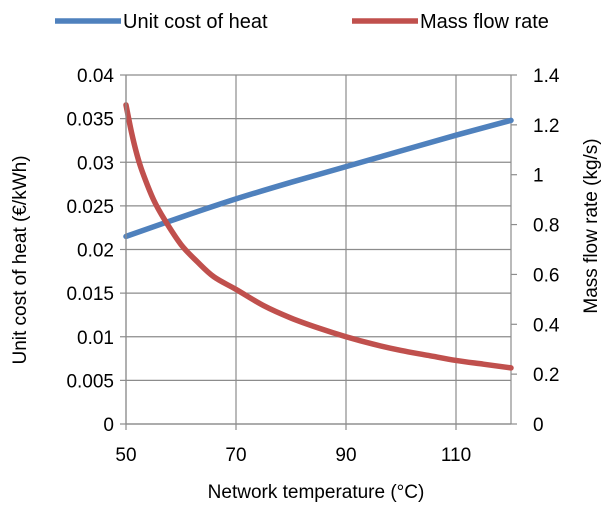 The height and width of the screenshot is (506, 603). Describe the element at coordinates (90, 207) in the screenshot. I see `y-left-tick-label: 0.025` at that location.